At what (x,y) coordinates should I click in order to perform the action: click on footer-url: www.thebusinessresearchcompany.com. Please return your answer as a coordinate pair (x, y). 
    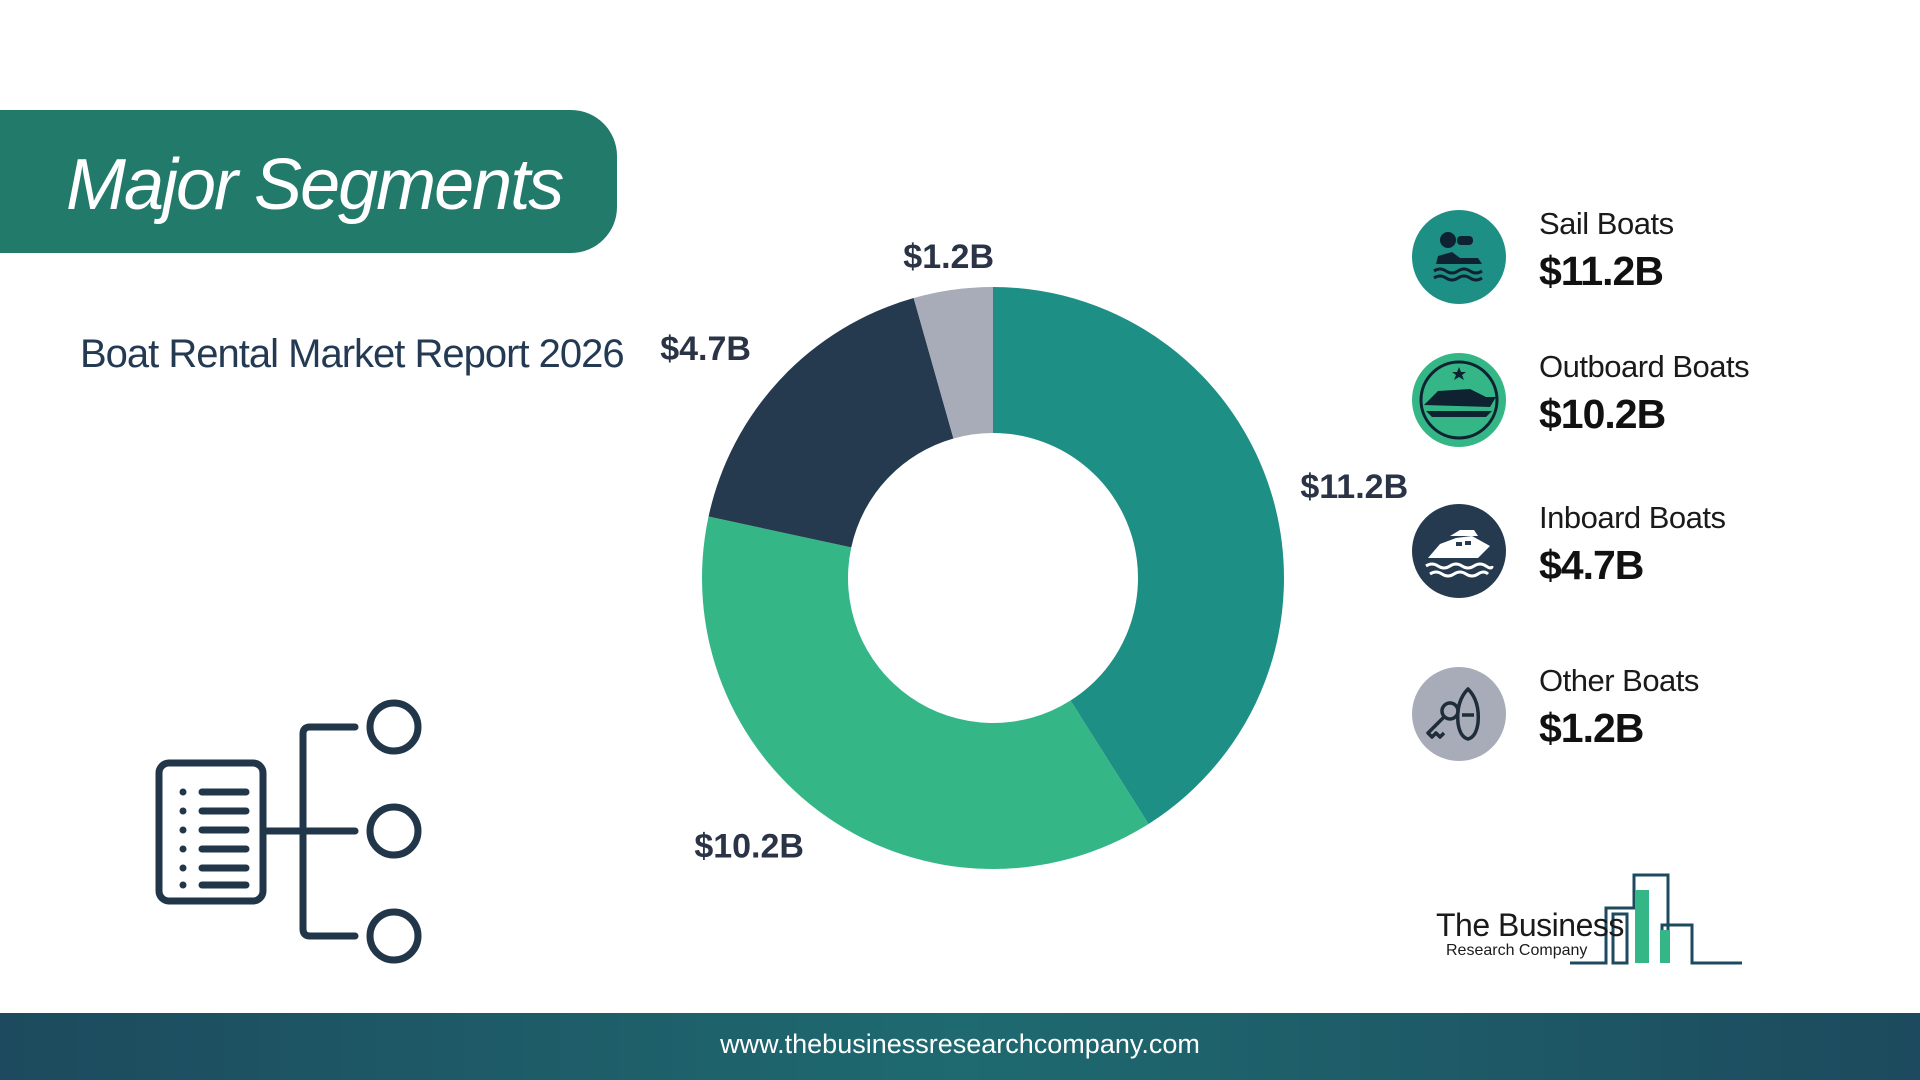
    Looking at the image, I should click on (960, 1044).